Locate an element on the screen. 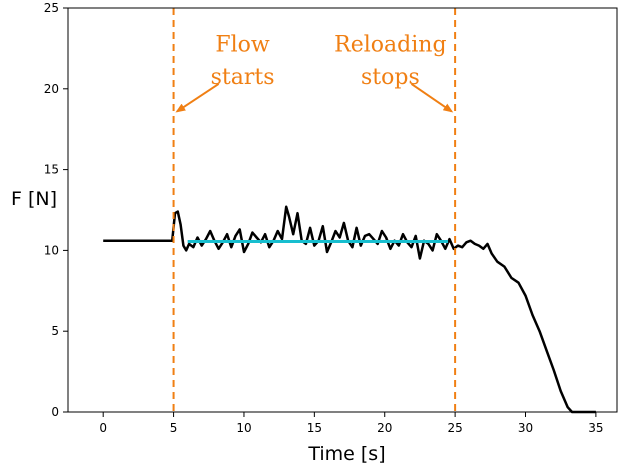 The height and width of the screenshot is (469, 625). x-tick-label: 5 is located at coordinates (174, 428).